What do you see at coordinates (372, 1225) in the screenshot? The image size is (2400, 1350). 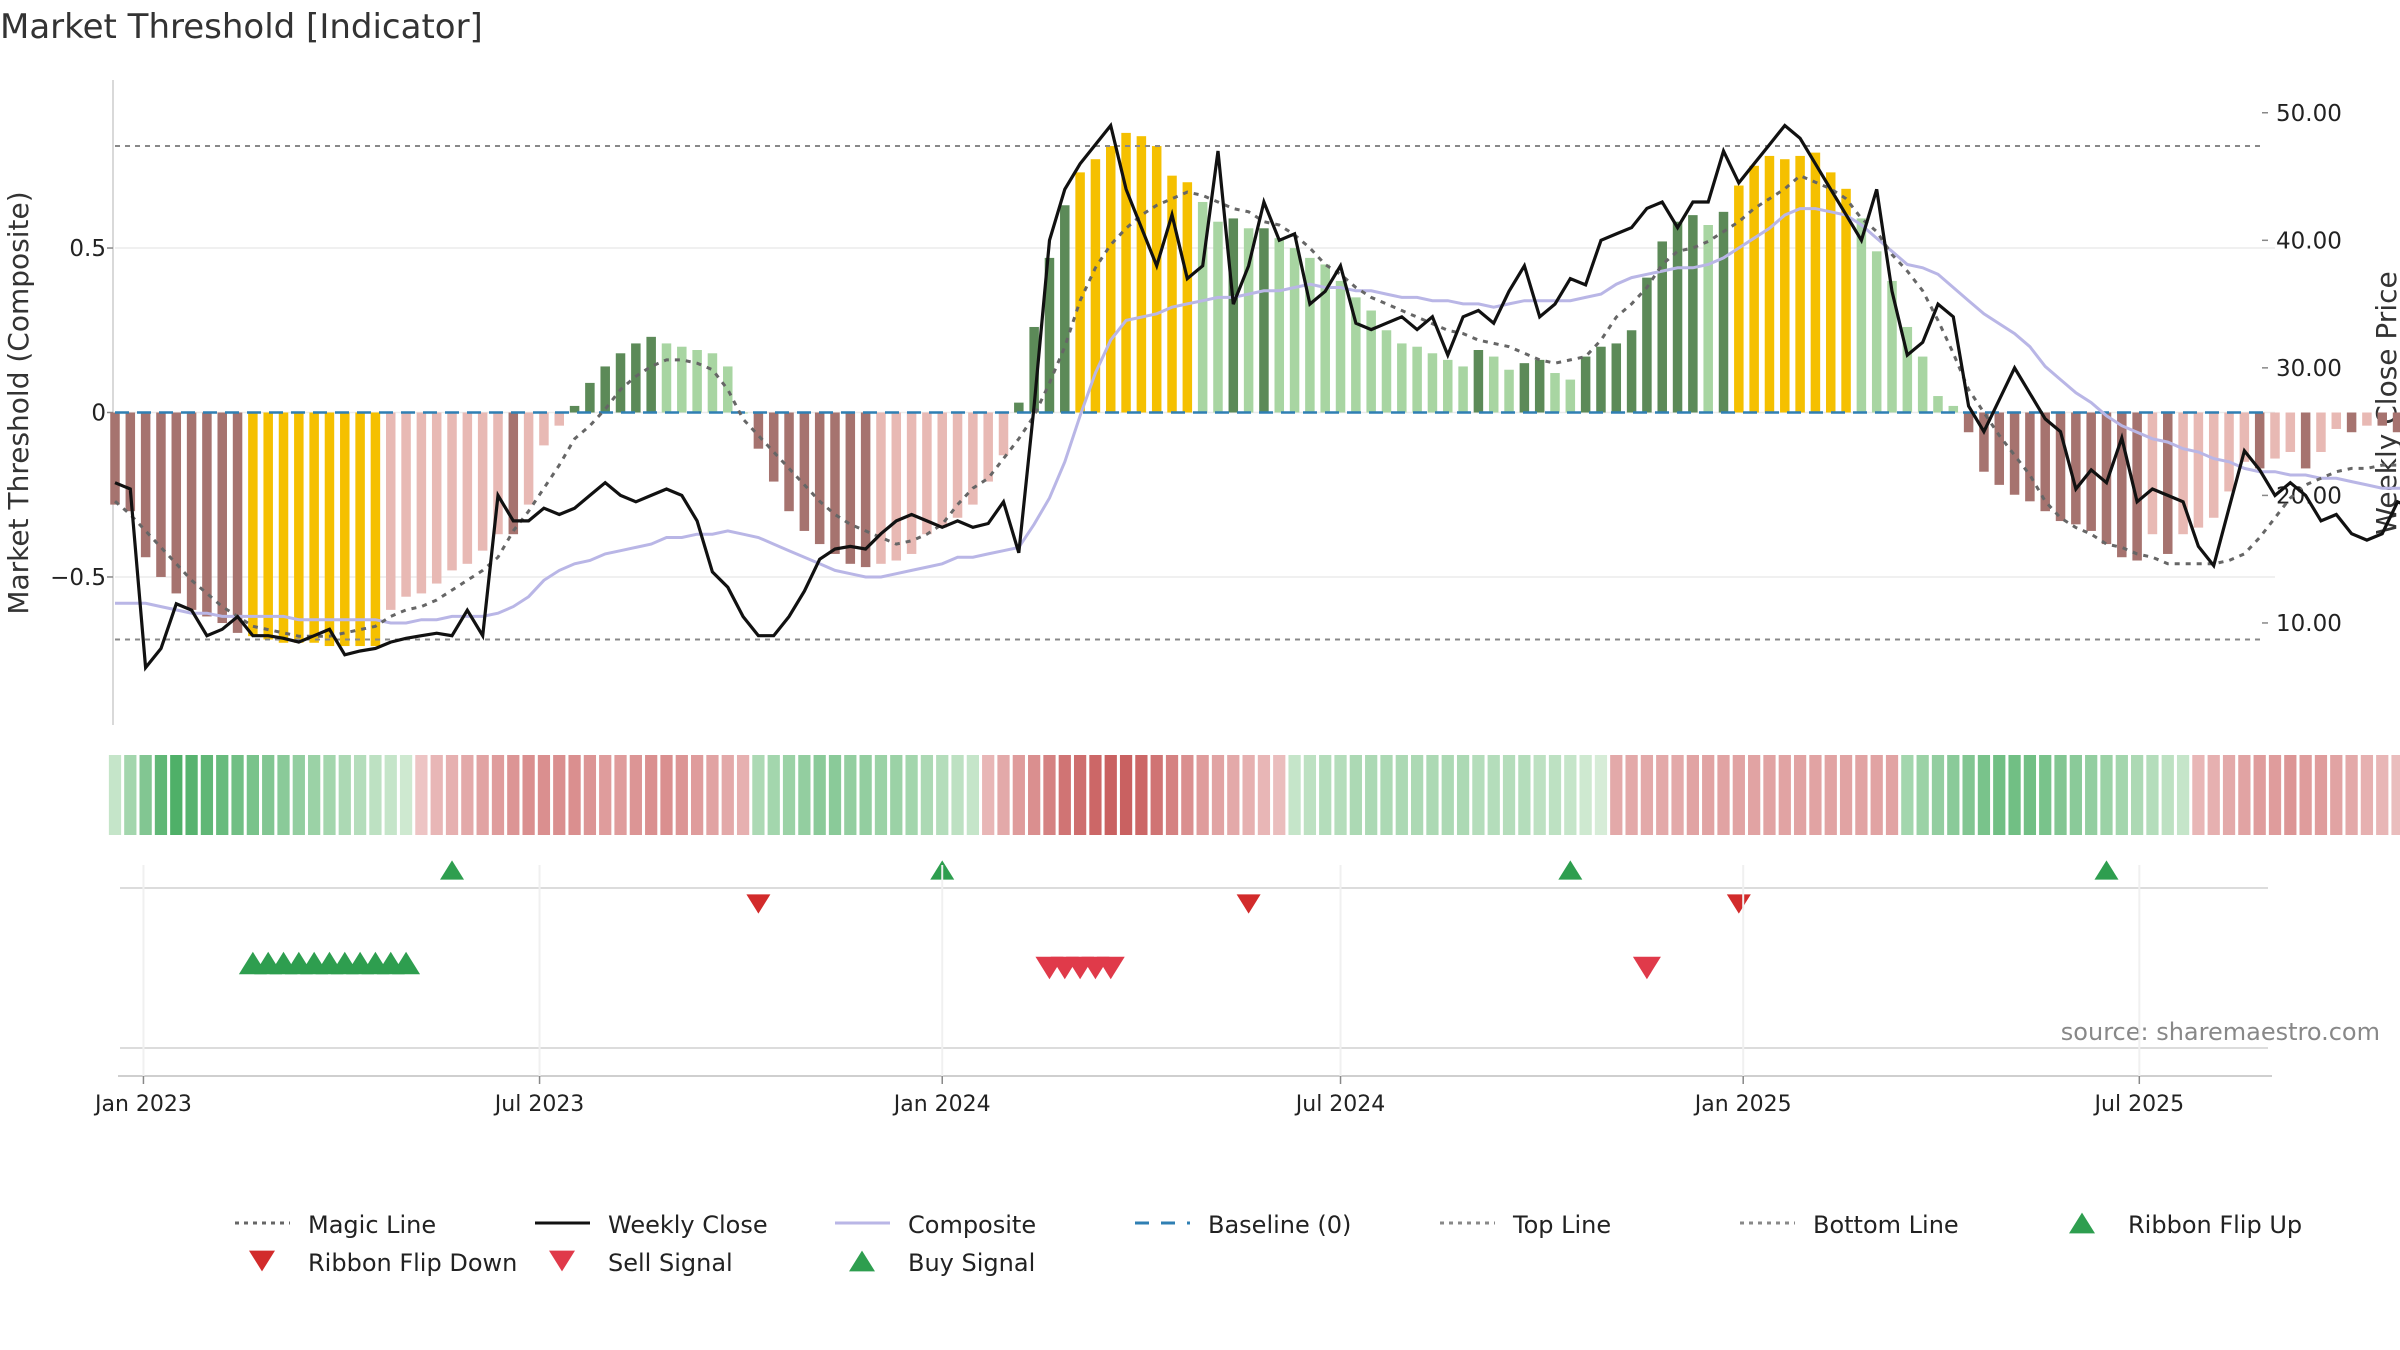 I see `legend-label: Magic Line` at bounding box center [372, 1225].